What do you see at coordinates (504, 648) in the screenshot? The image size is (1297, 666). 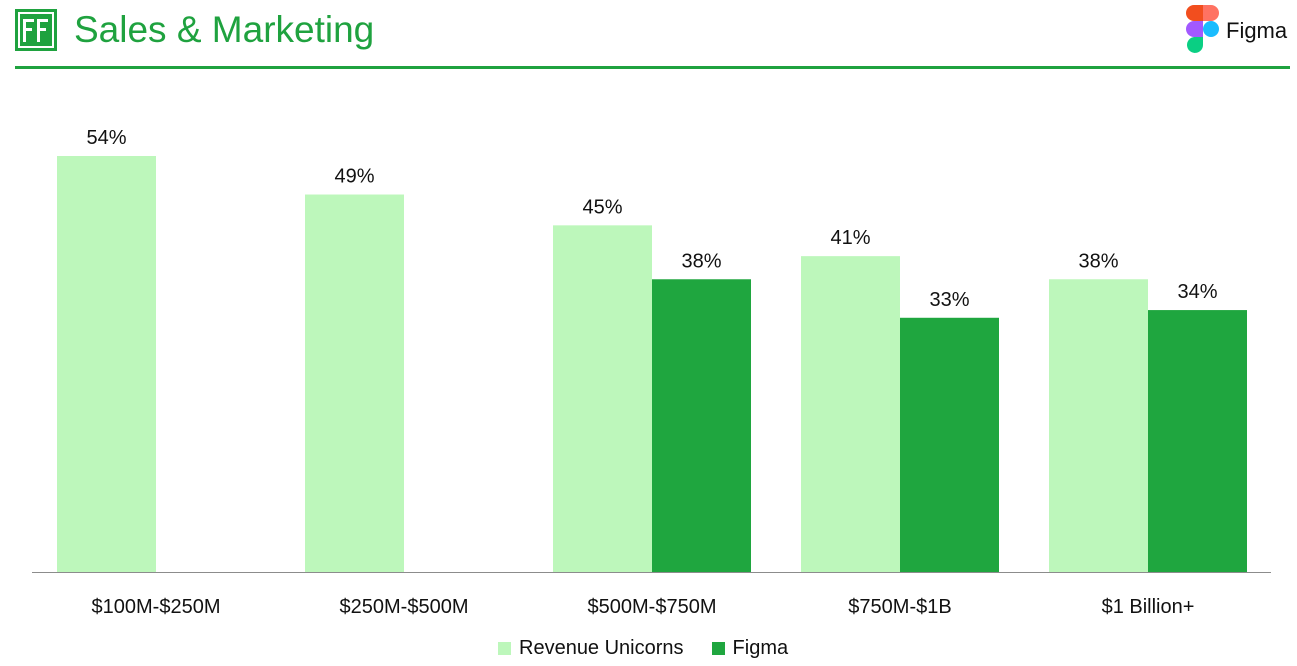 I see `legend-swatch-revenue-unicorns` at bounding box center [504, 648].